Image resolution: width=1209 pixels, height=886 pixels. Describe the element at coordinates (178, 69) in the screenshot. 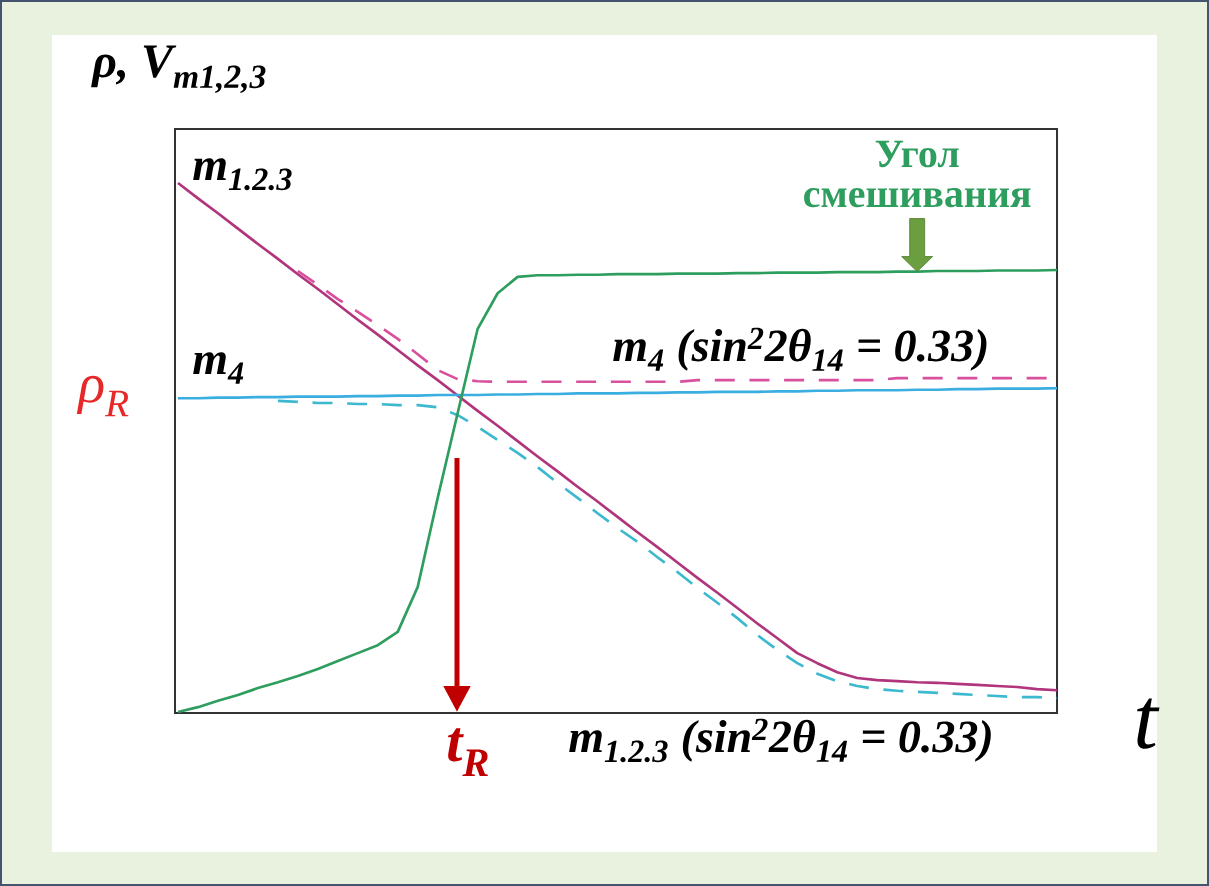

I see `y-axis-title: ρ, V$_{m1,2,3}$` at that location.